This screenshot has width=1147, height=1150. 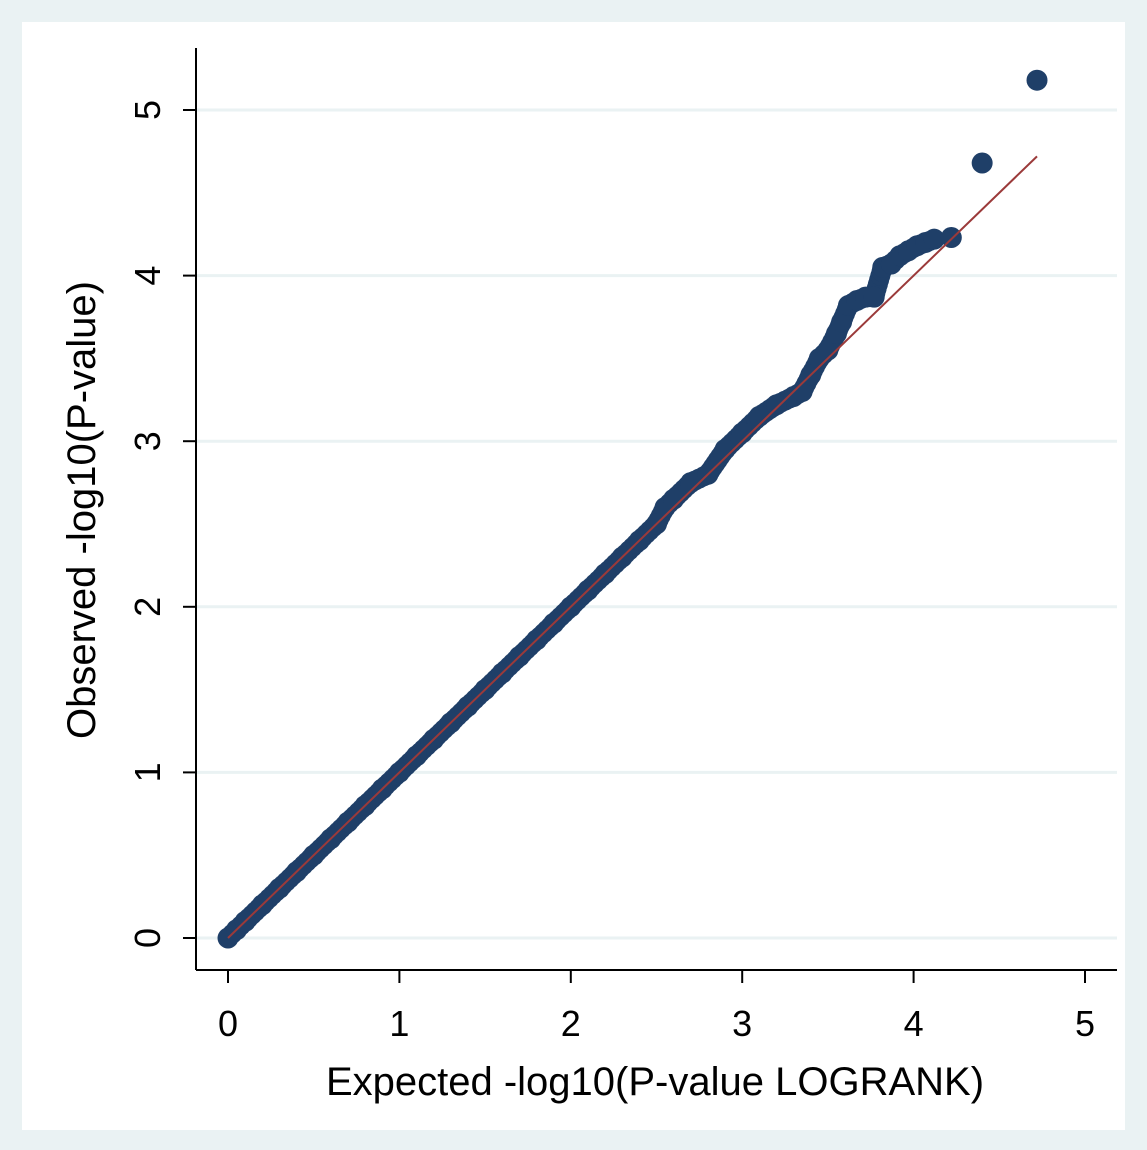 What do you see at coordinates (82, 510) in the screenshot?
I see `y-axis-title: Observed -log10(P-value)` at bounding box center [82, 510].